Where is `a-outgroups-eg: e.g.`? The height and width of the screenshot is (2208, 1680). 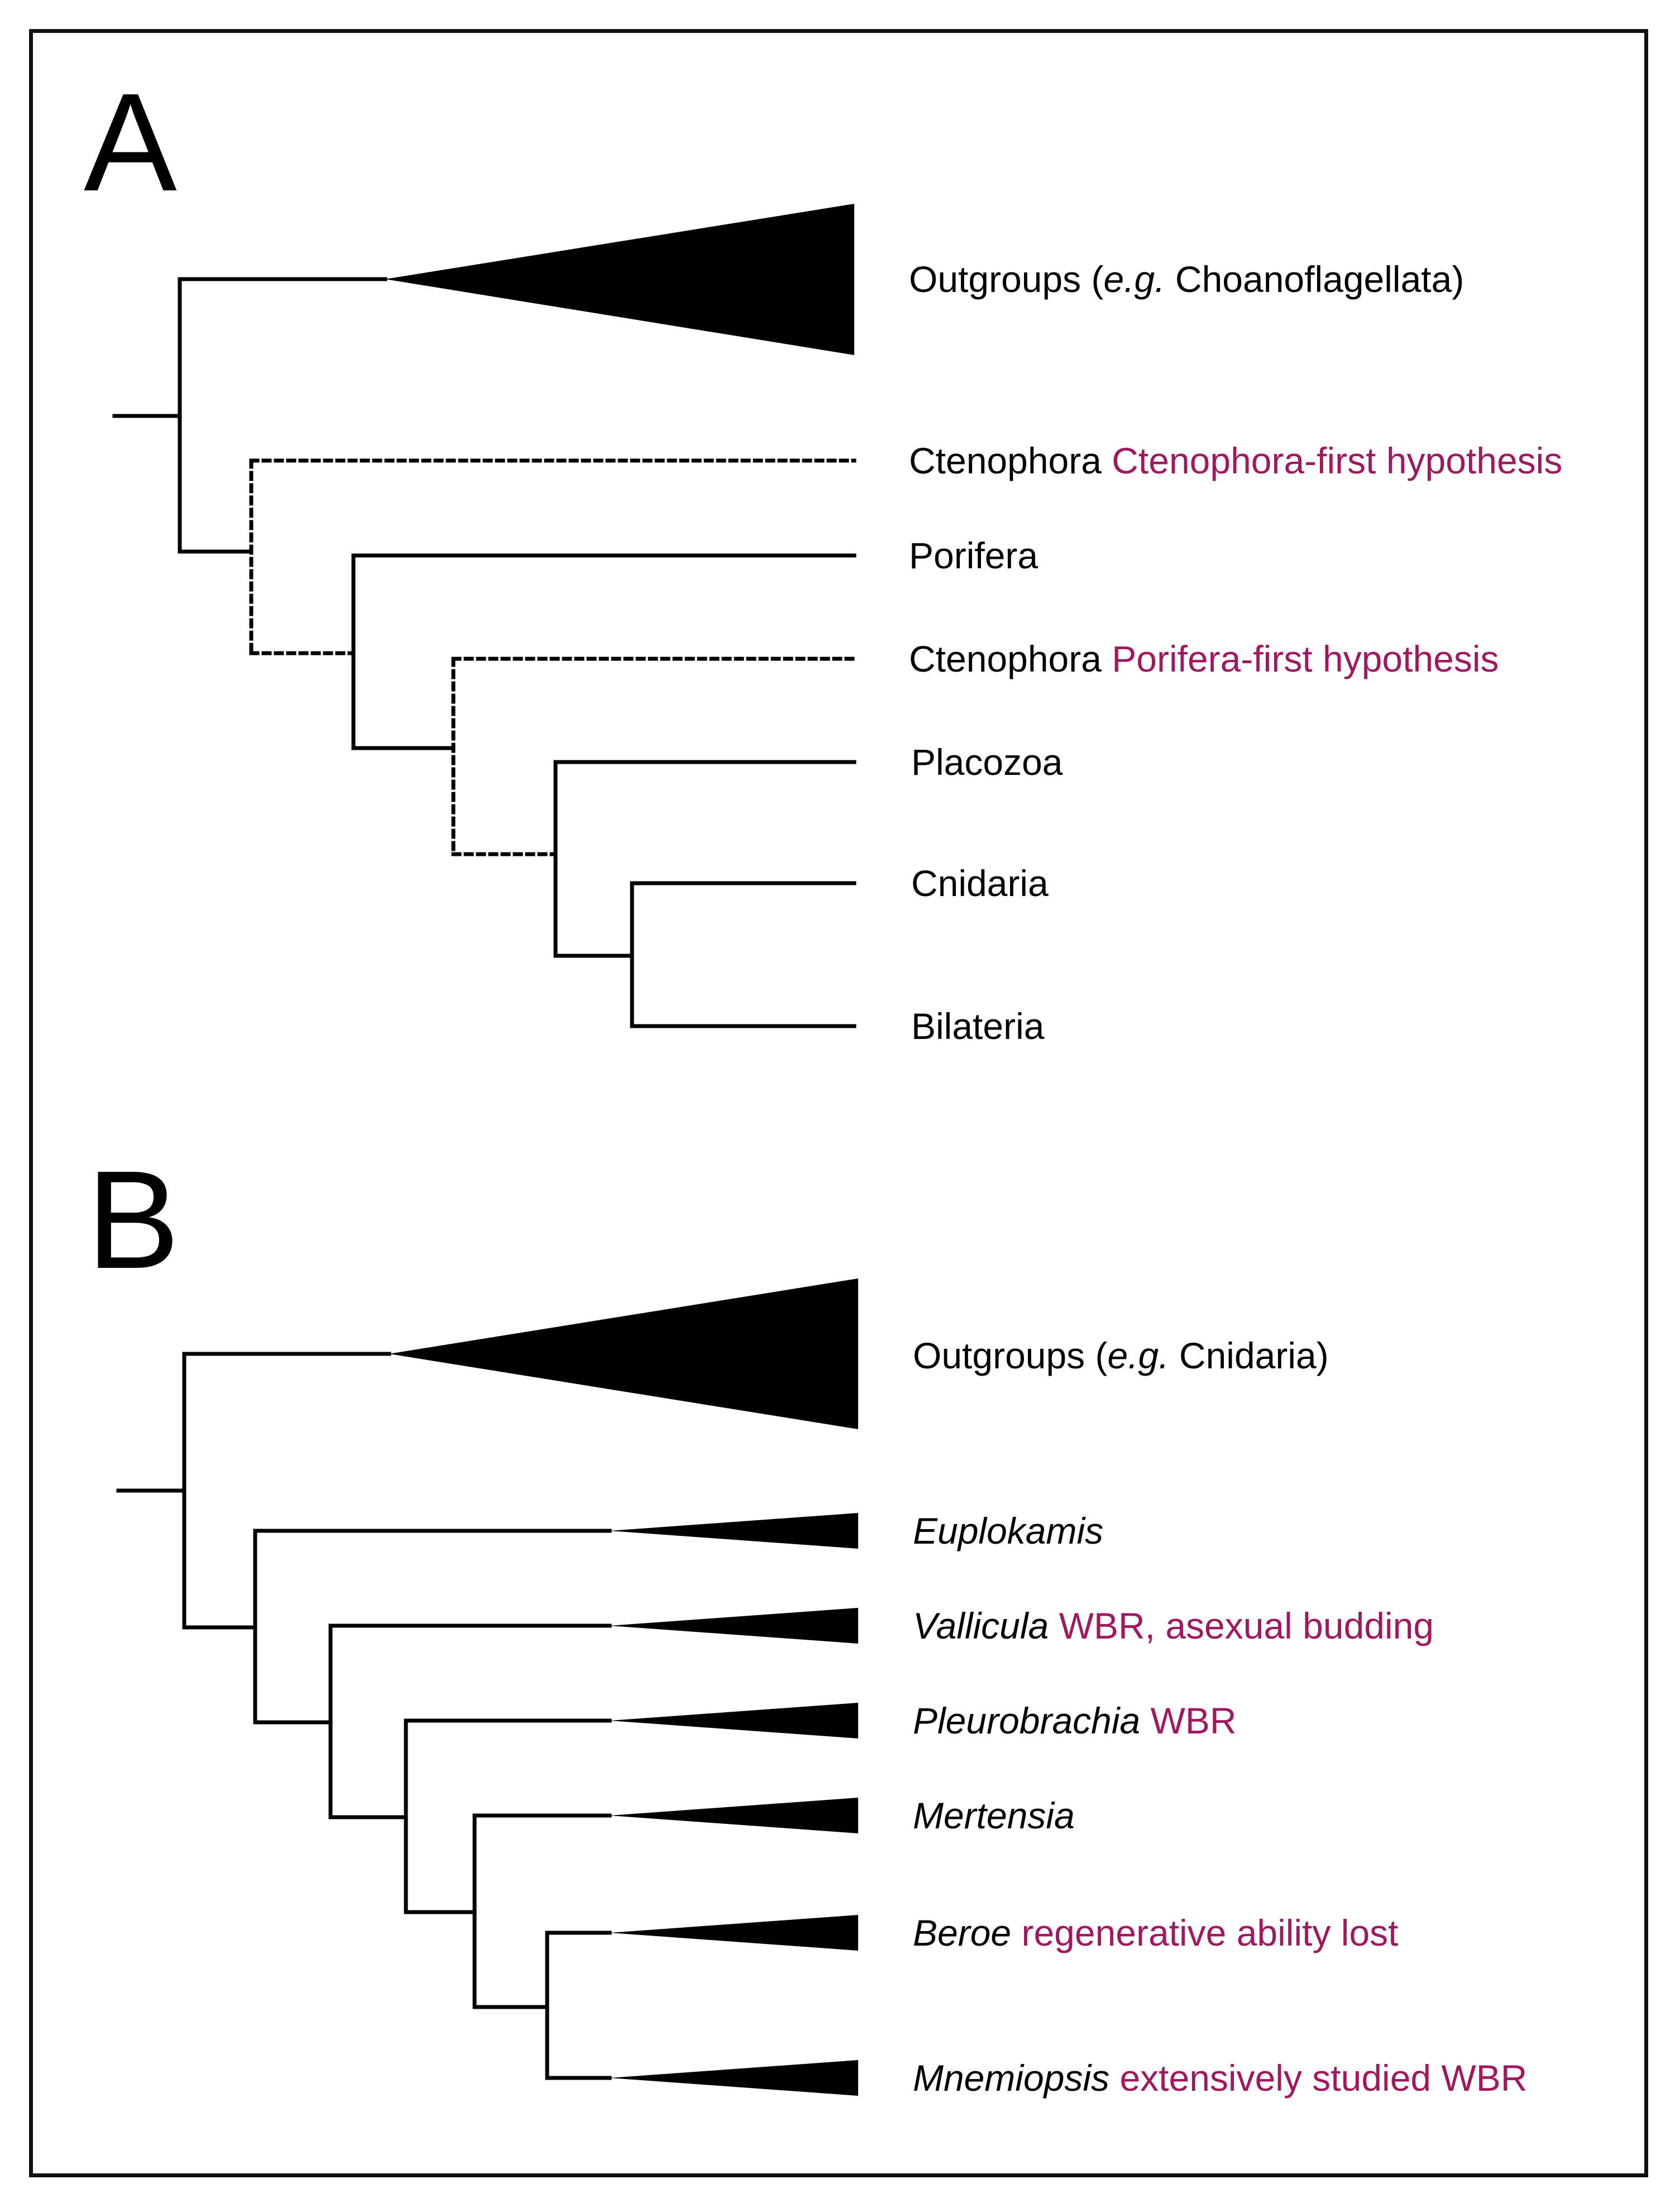 a-outgroups-eg: e.g. is located at coordinates (1134, 279).